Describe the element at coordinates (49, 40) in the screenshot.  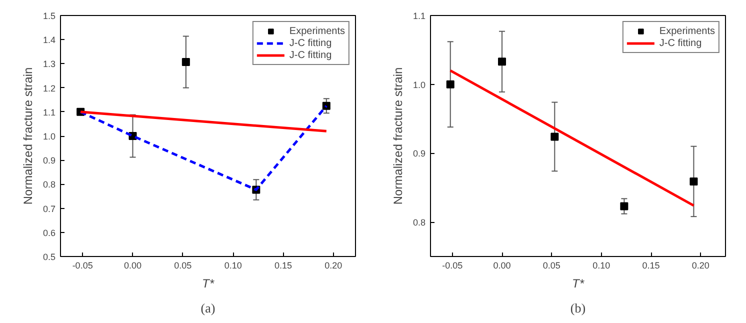
I see `y-tick-label: 1.4` at that location.